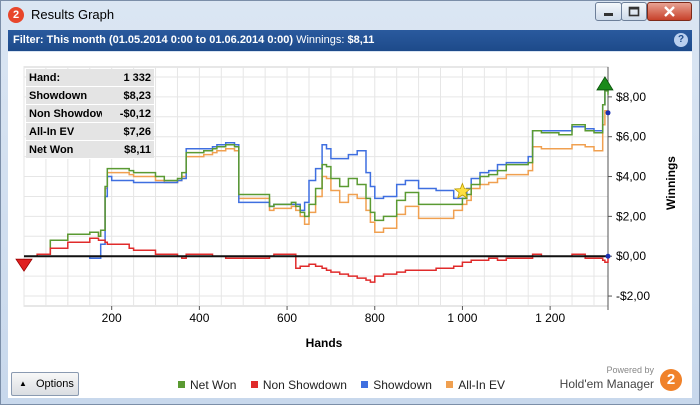 Image resolution: width=700 pixels, height=405 pixels. What do you see at coordinates (631, 137) in the screenshot?
I see `y-tick-label: $6,00` at bounding box center [631, 137].